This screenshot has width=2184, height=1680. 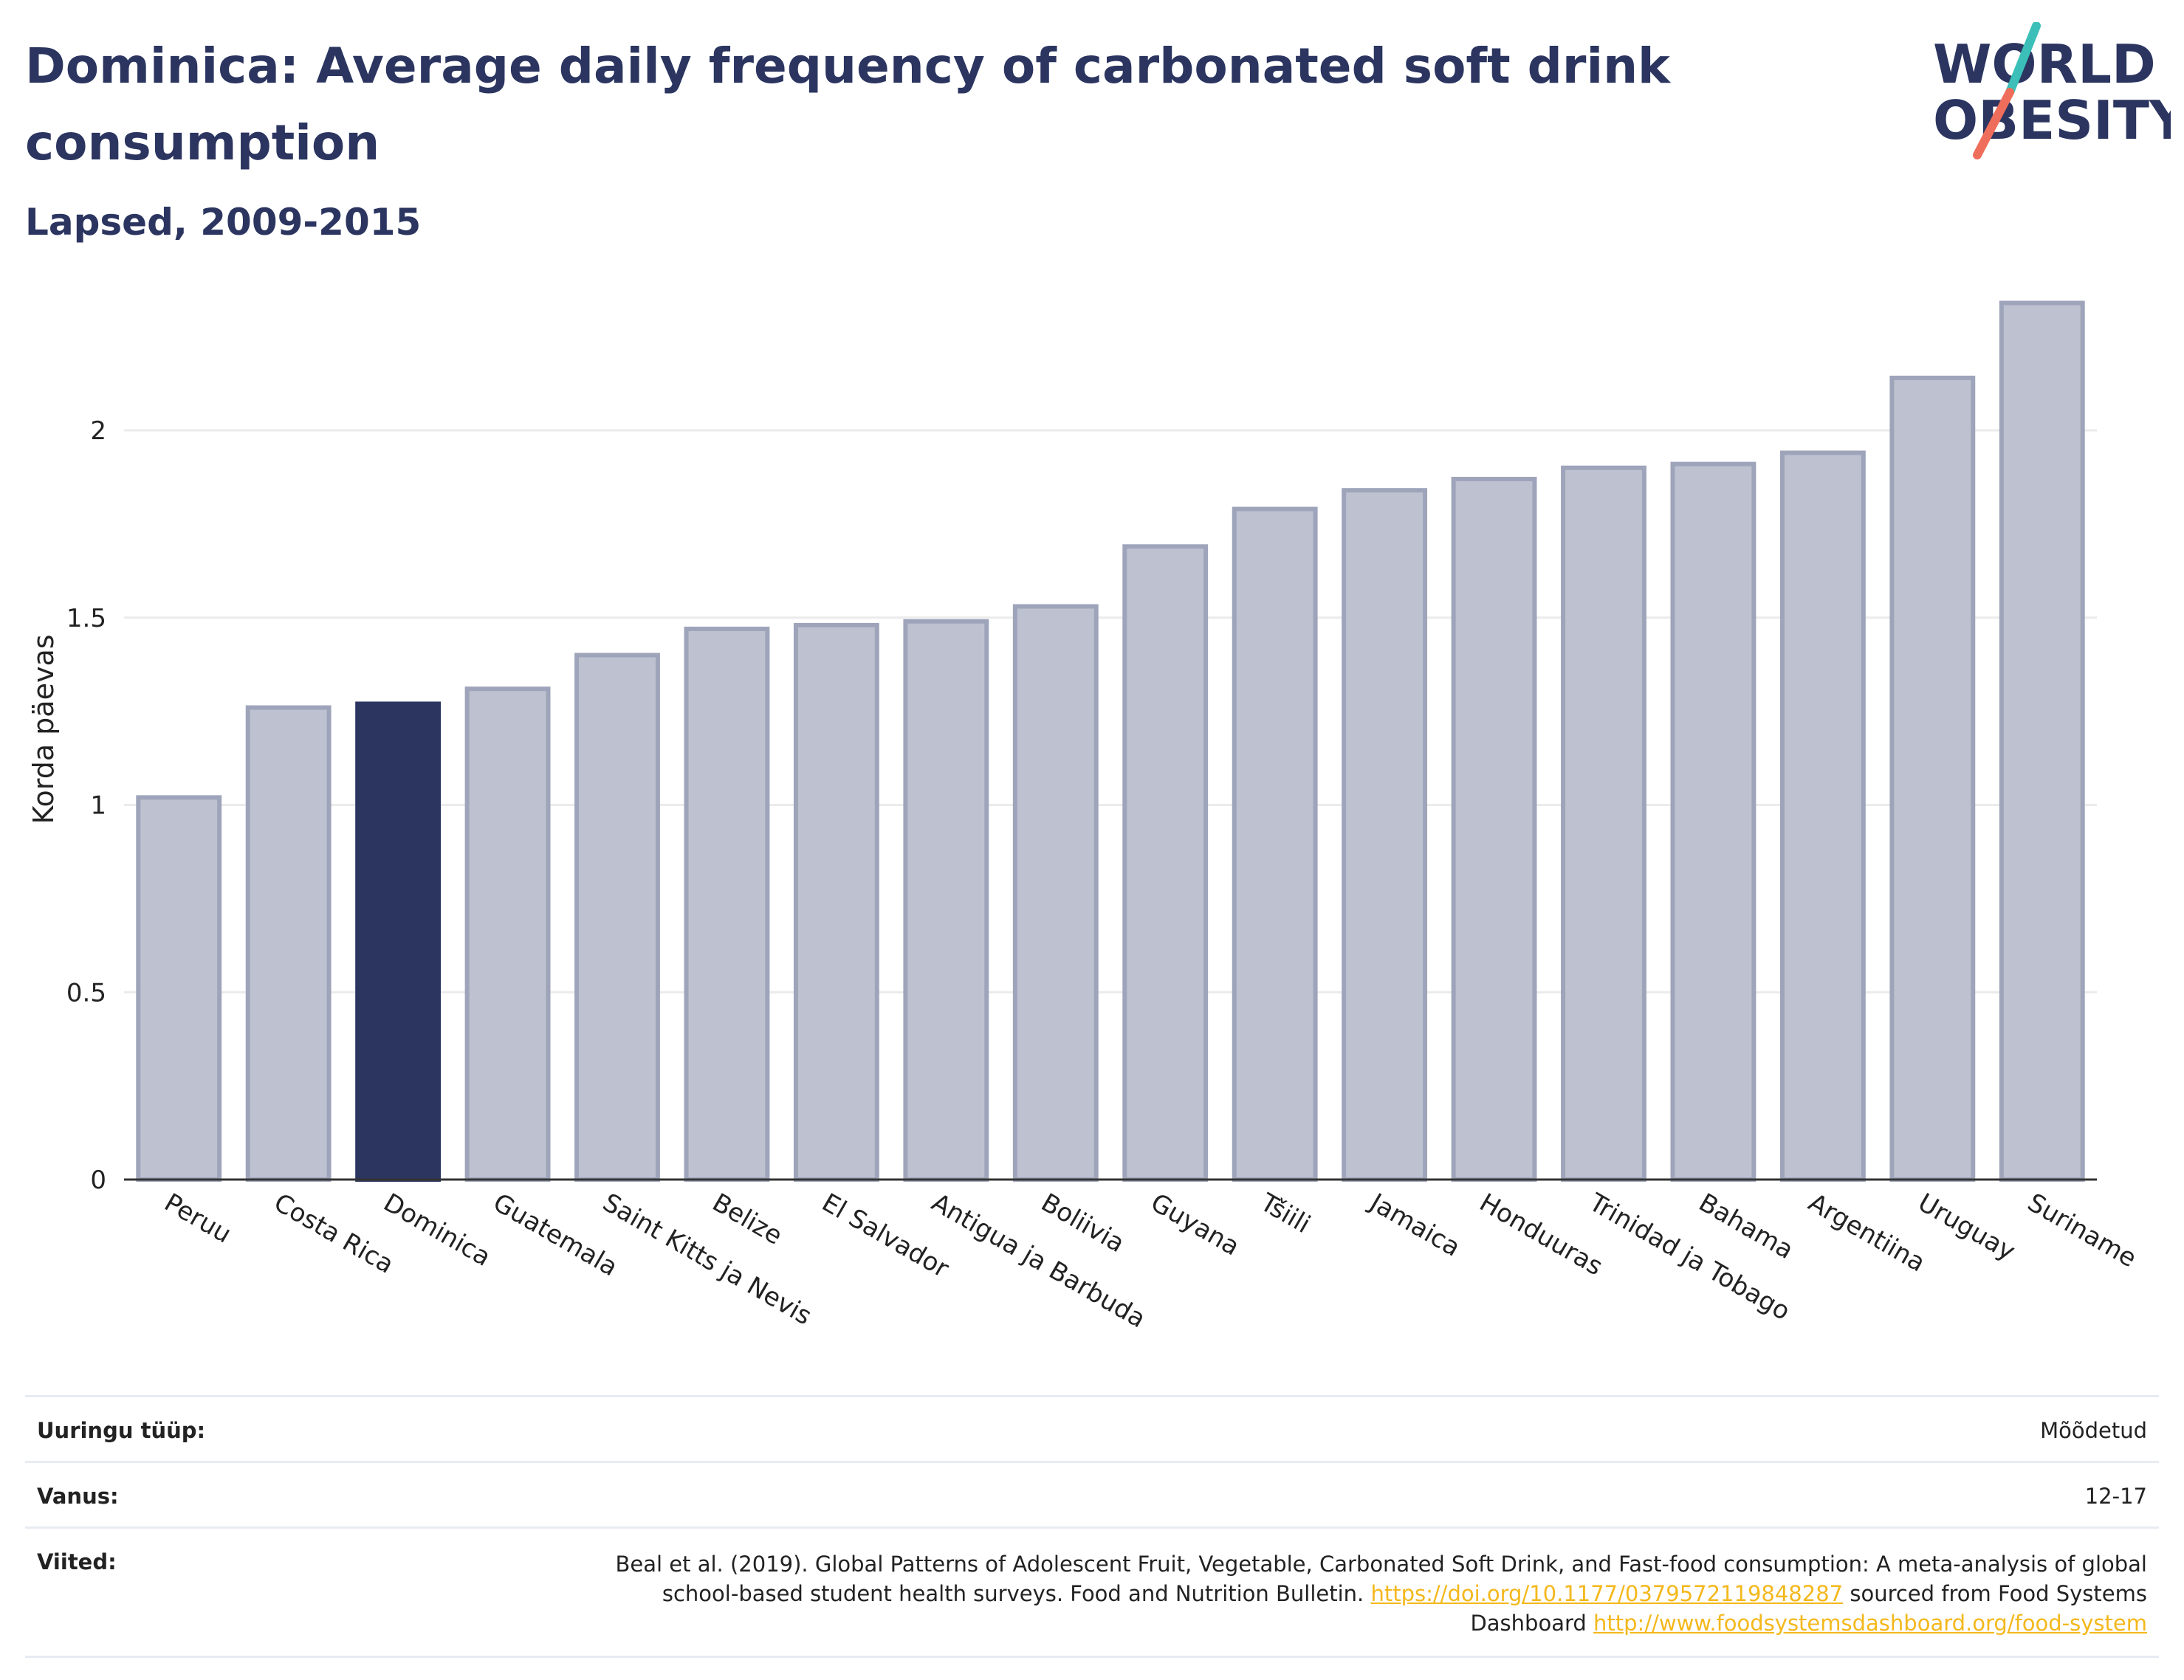 I want to click on survey-type-label: Uuringu tüüp:, so click(x=122, y=1431).